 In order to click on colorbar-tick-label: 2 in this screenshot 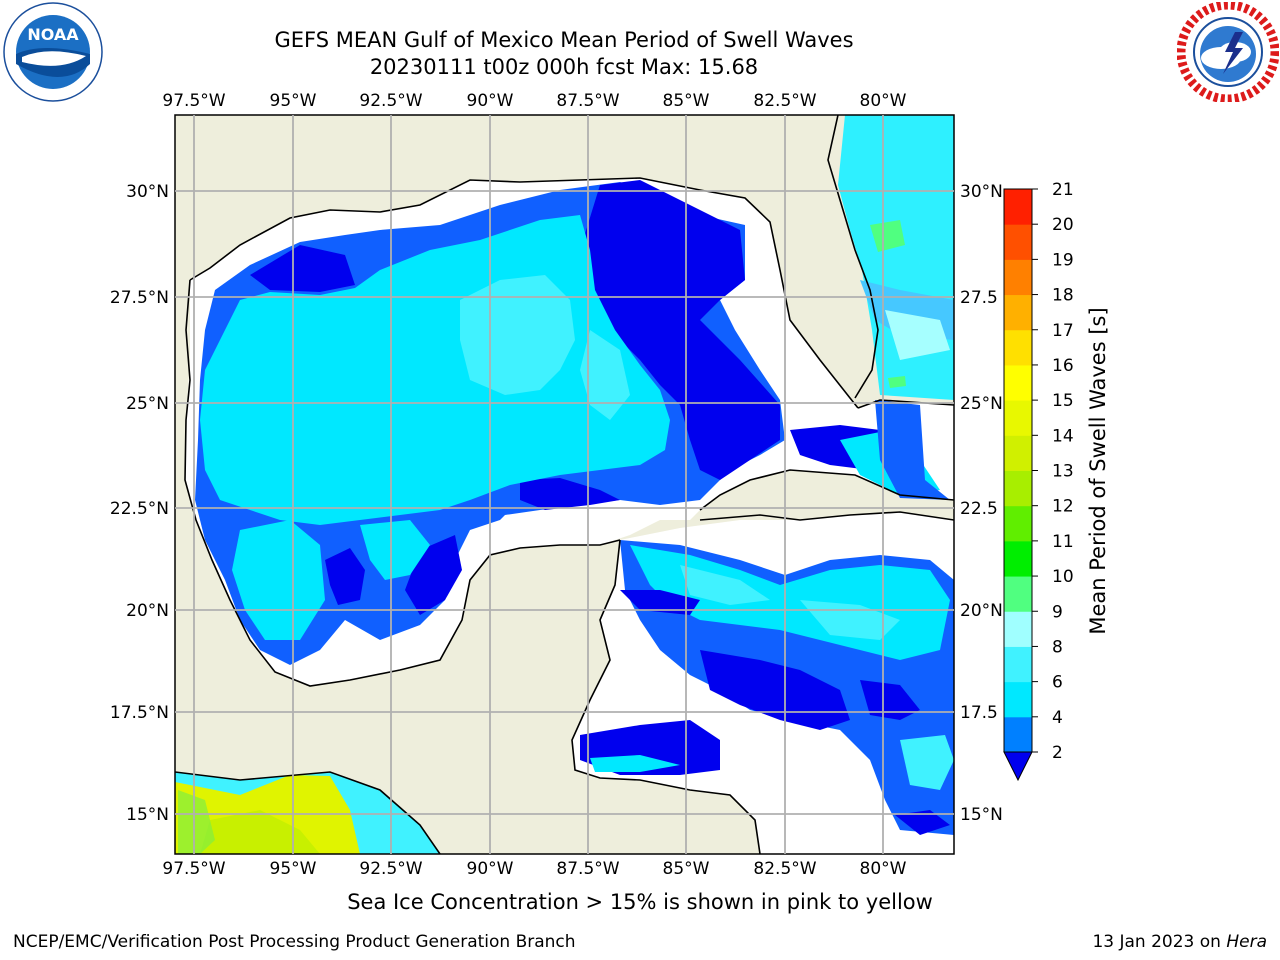, I will do `click(1057, 753)`.